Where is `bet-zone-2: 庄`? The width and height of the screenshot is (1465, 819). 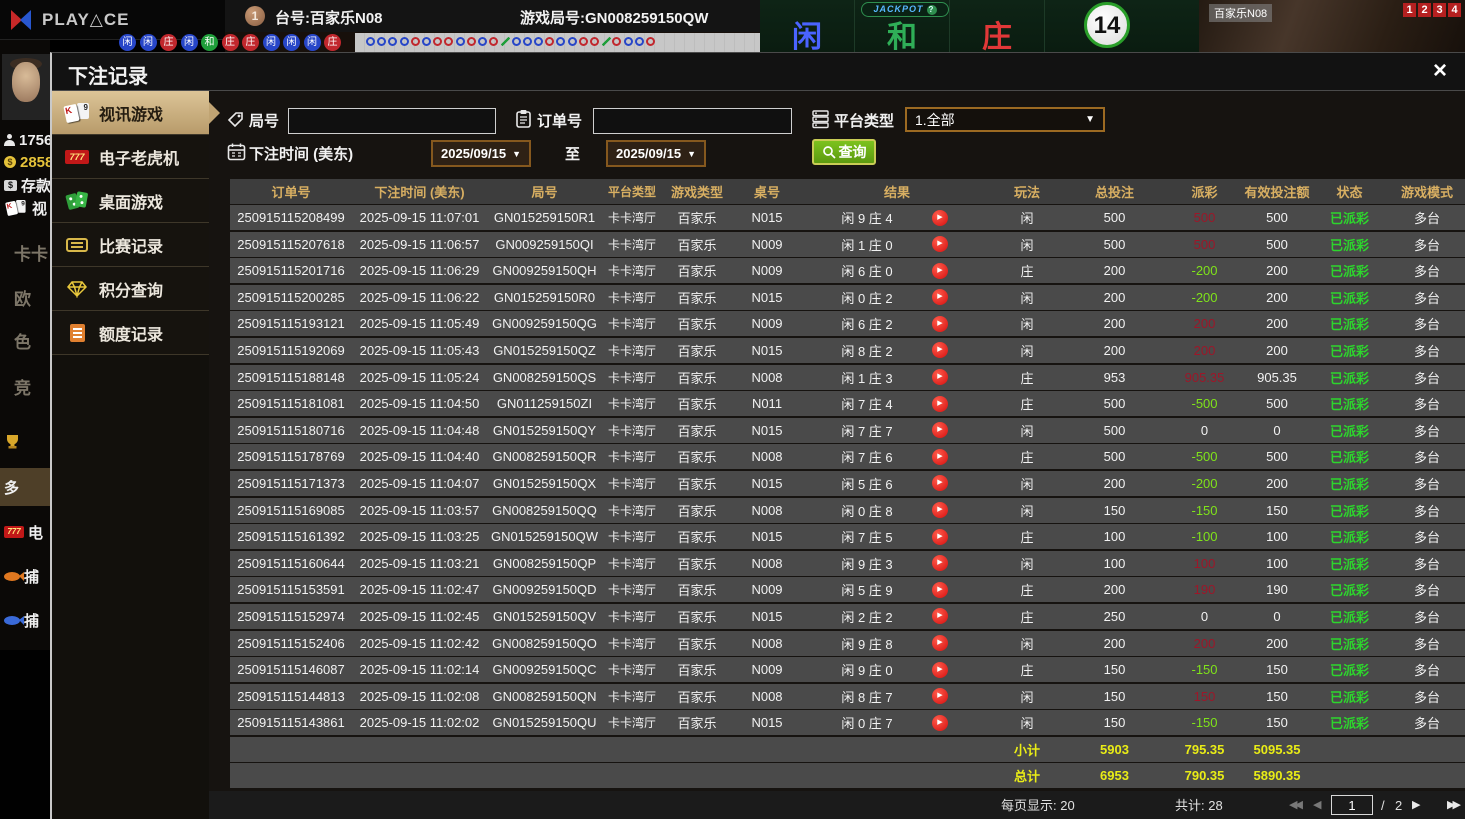
bet-zone-2: 庄 is located at coordinates (997, 27).